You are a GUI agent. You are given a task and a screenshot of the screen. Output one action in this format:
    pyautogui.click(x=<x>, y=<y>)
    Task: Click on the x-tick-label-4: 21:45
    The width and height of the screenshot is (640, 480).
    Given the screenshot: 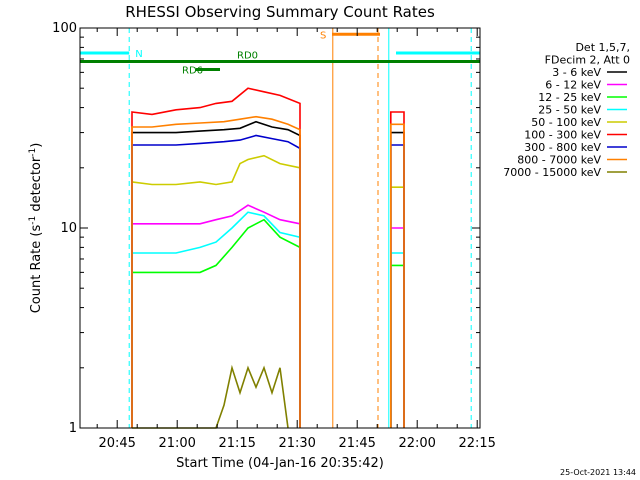 What is the action you would take?
    pyautogui.click(x=356, y=443)
    